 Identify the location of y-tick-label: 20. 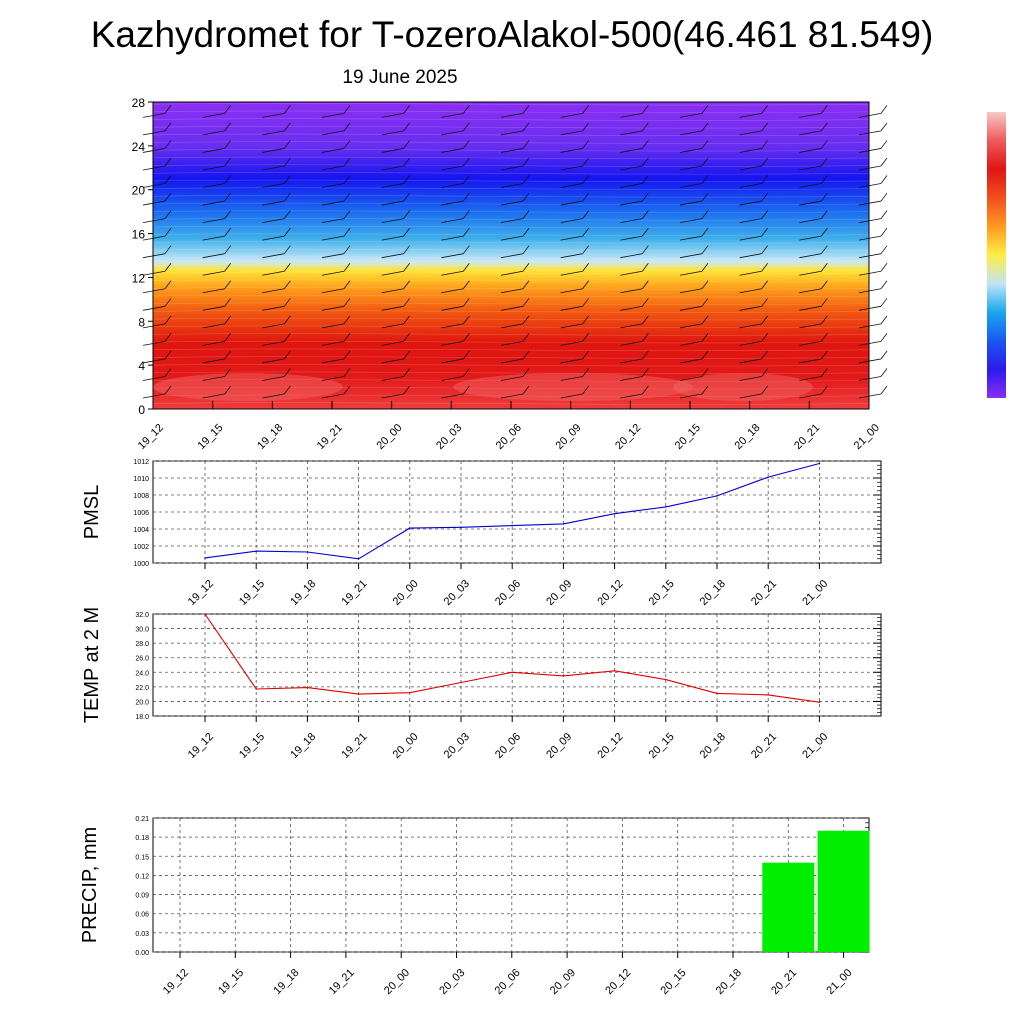
(139, 191).